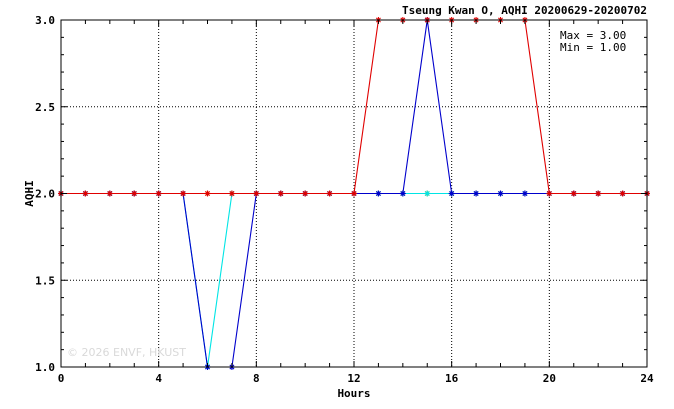  I want to click on chart-title: Tseung Kwan O, AQHI 20200629-20200702, so click(524, 10).